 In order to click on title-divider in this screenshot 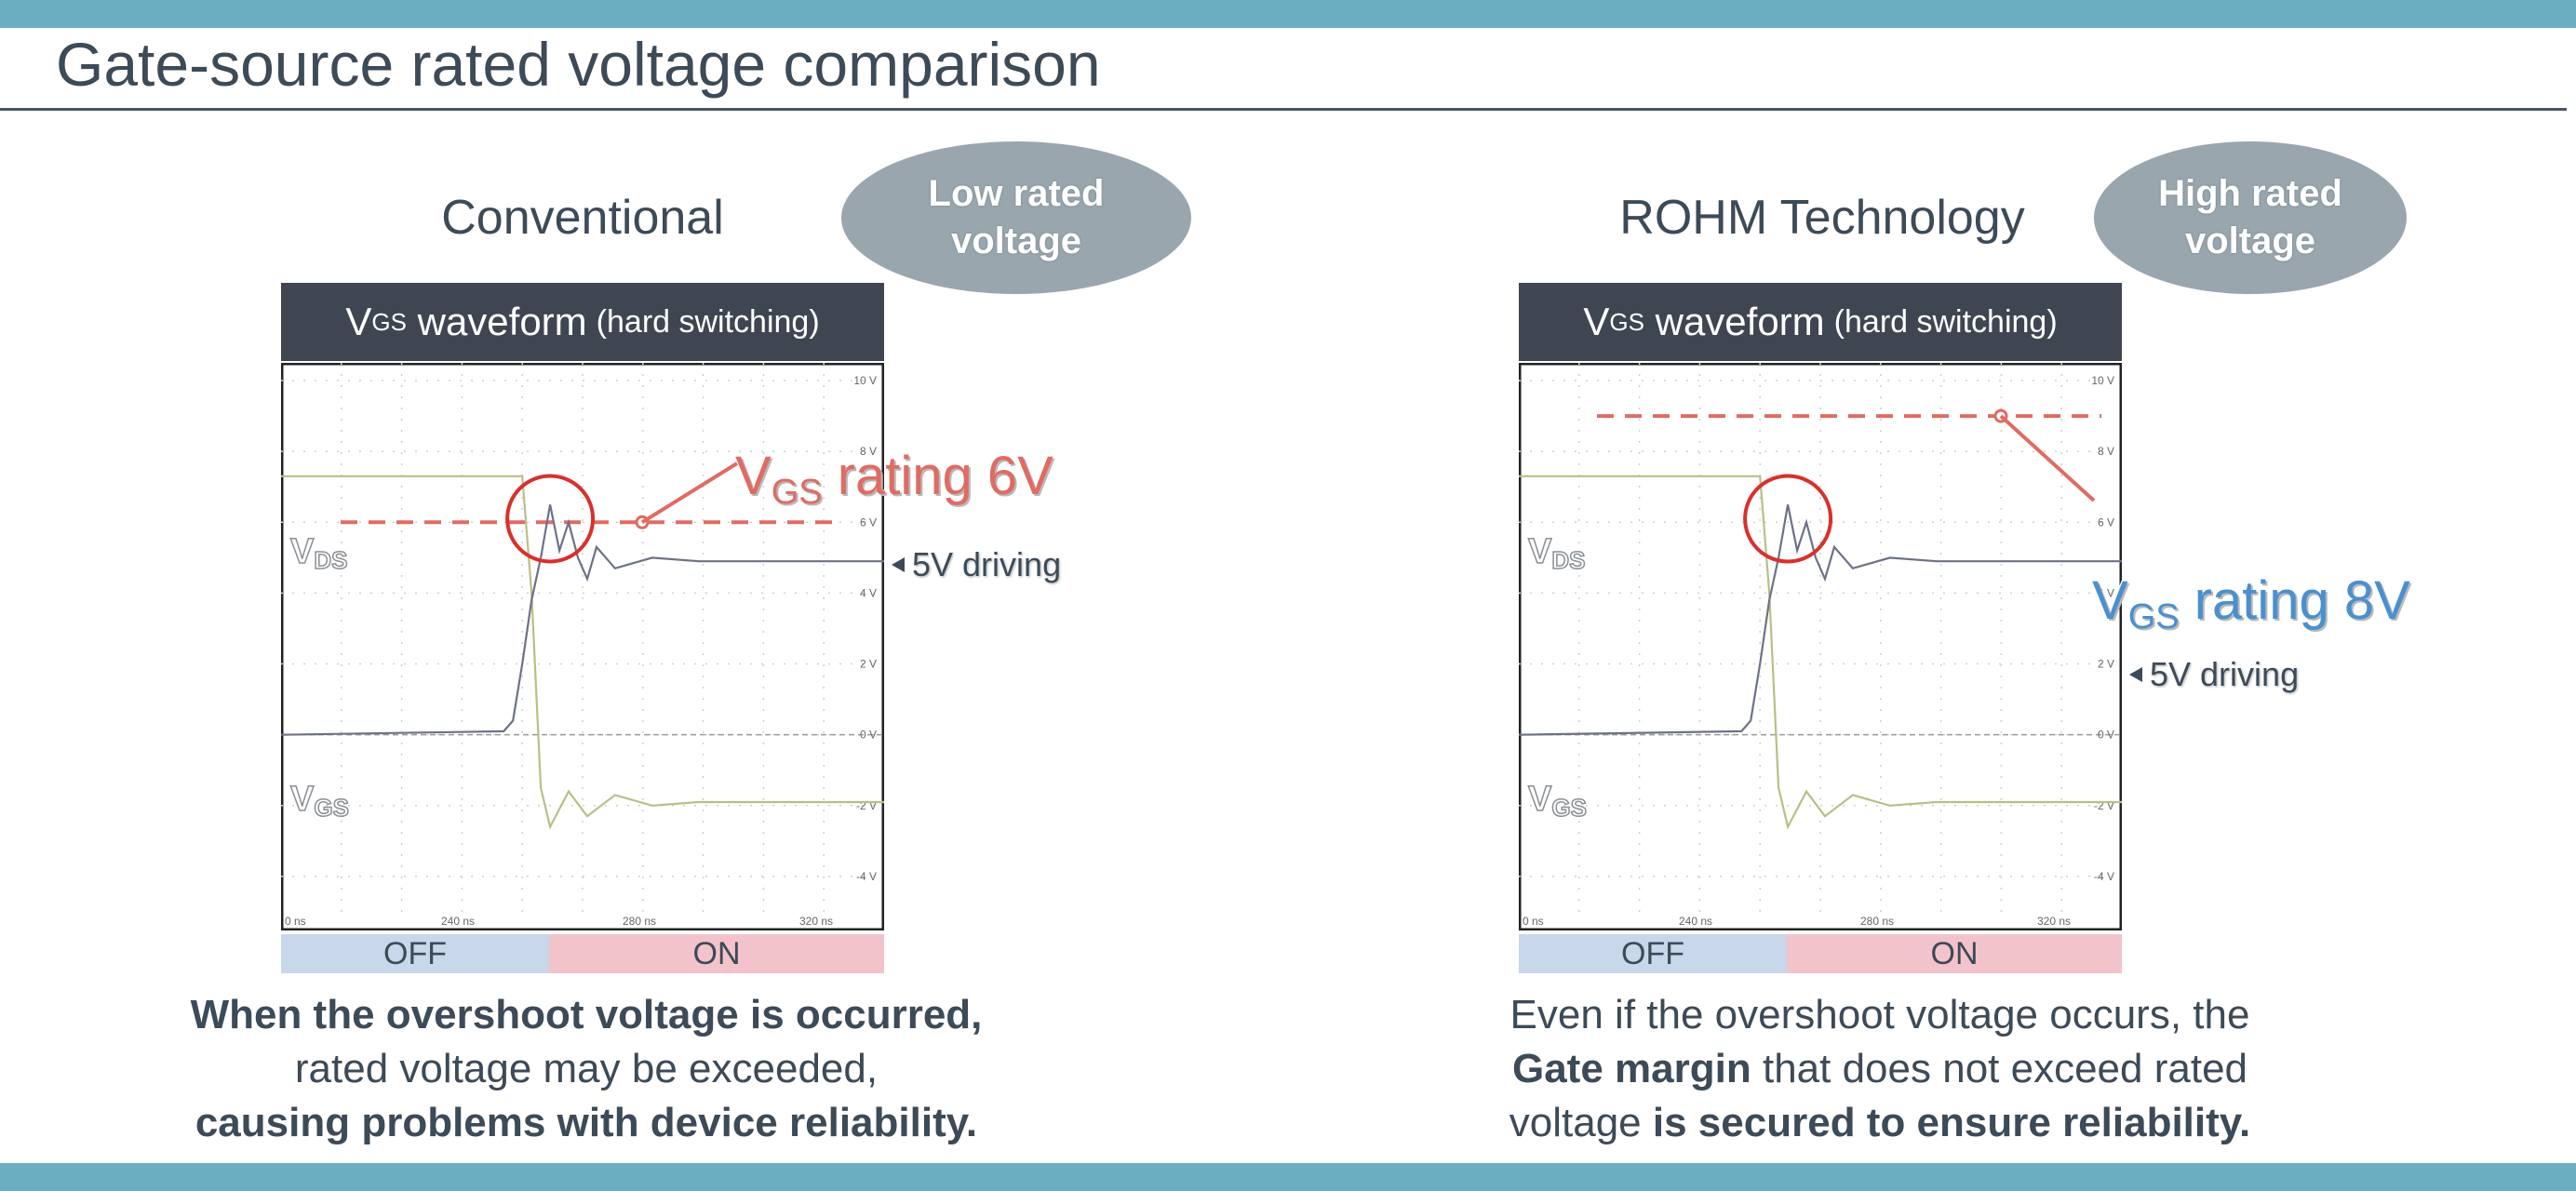, I will do `click(1283, 109)`.